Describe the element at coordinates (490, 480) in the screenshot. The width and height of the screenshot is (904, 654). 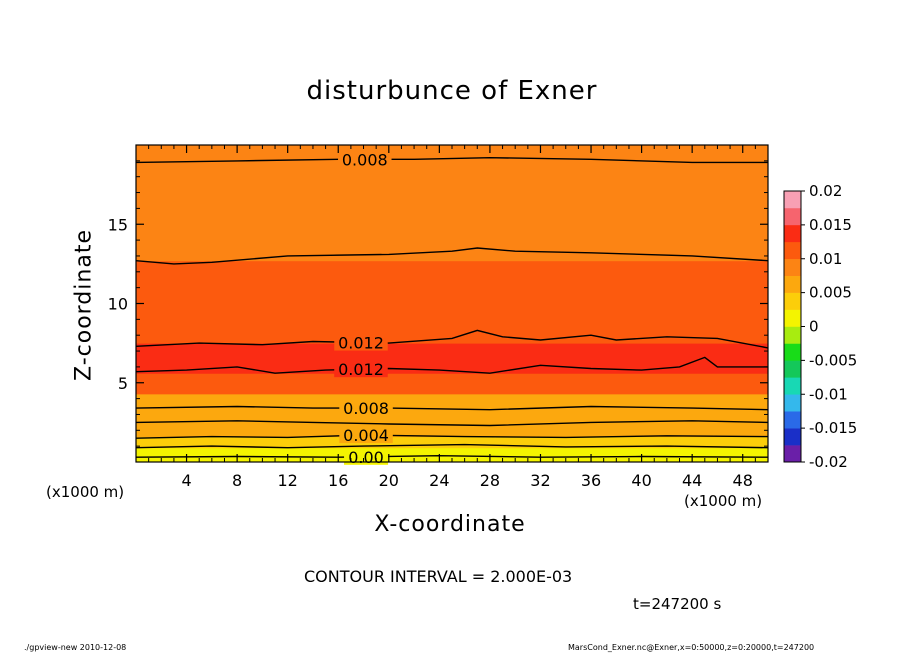
I see `x-tick-label: 28` at that location.